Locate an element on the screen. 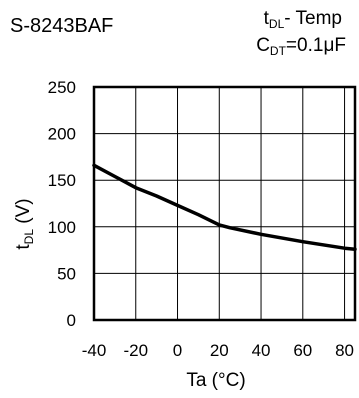 This screenshot has width=359, height=398. y-tick-label-2: 100 is located at coordinates (62, 227).